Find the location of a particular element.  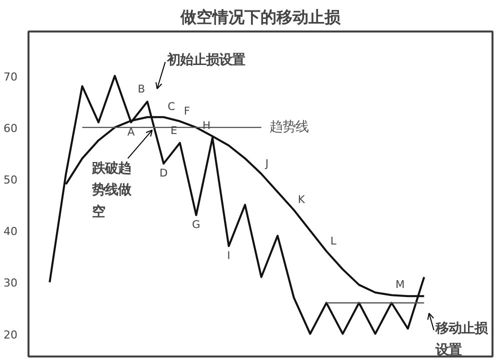

data-label: C is located at coordinates (172, 107).